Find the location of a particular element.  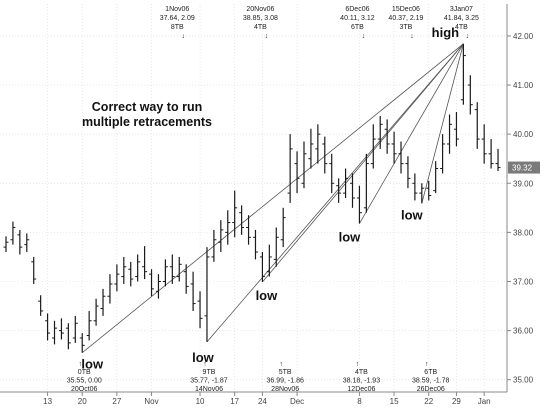

x-tick-label: Nov is located at coordinates (151, 401).